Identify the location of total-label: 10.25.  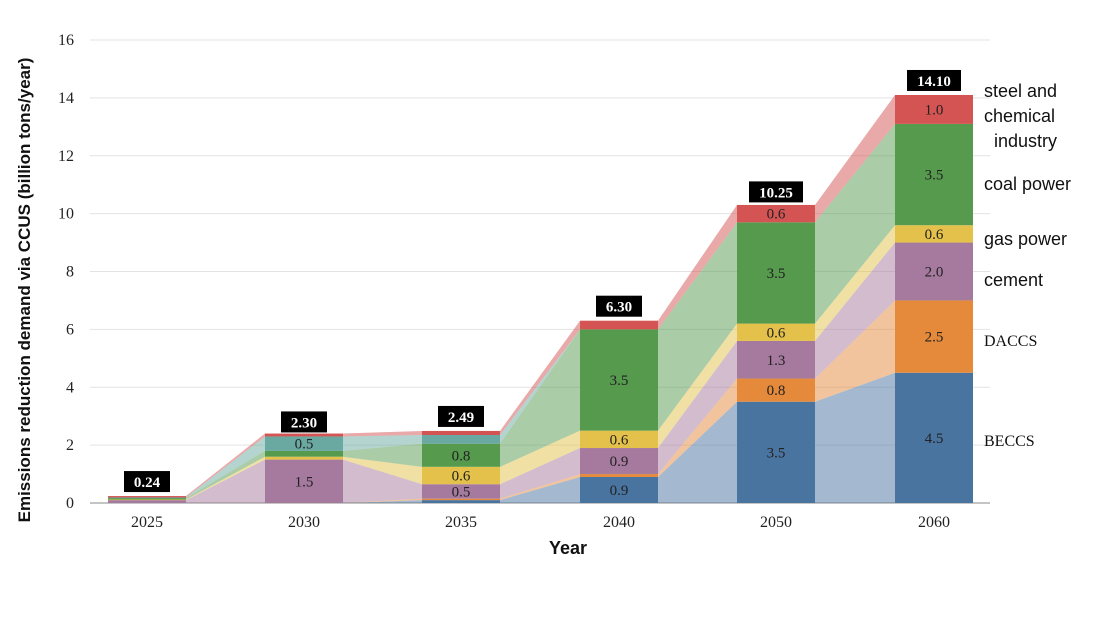
(776, 193).